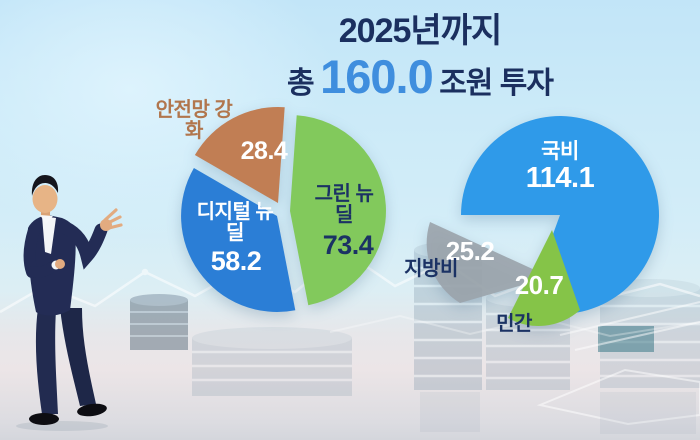 The height and width of the screenshot is (440, 700). I want to click on coin-stack-dark, so click(159, 322).